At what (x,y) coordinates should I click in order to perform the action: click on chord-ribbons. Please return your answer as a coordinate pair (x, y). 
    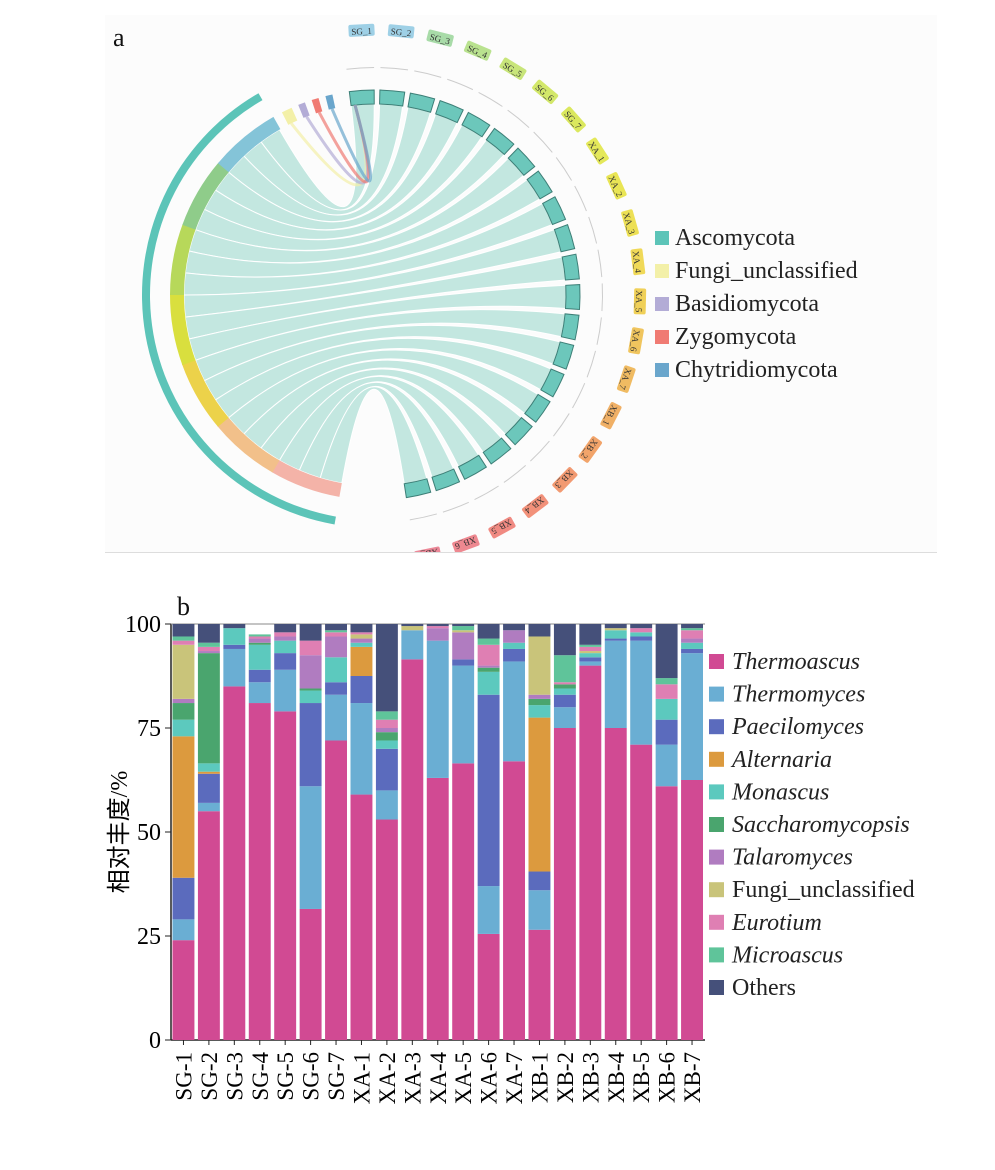
    Looking at the image, I should click on (375, 294).